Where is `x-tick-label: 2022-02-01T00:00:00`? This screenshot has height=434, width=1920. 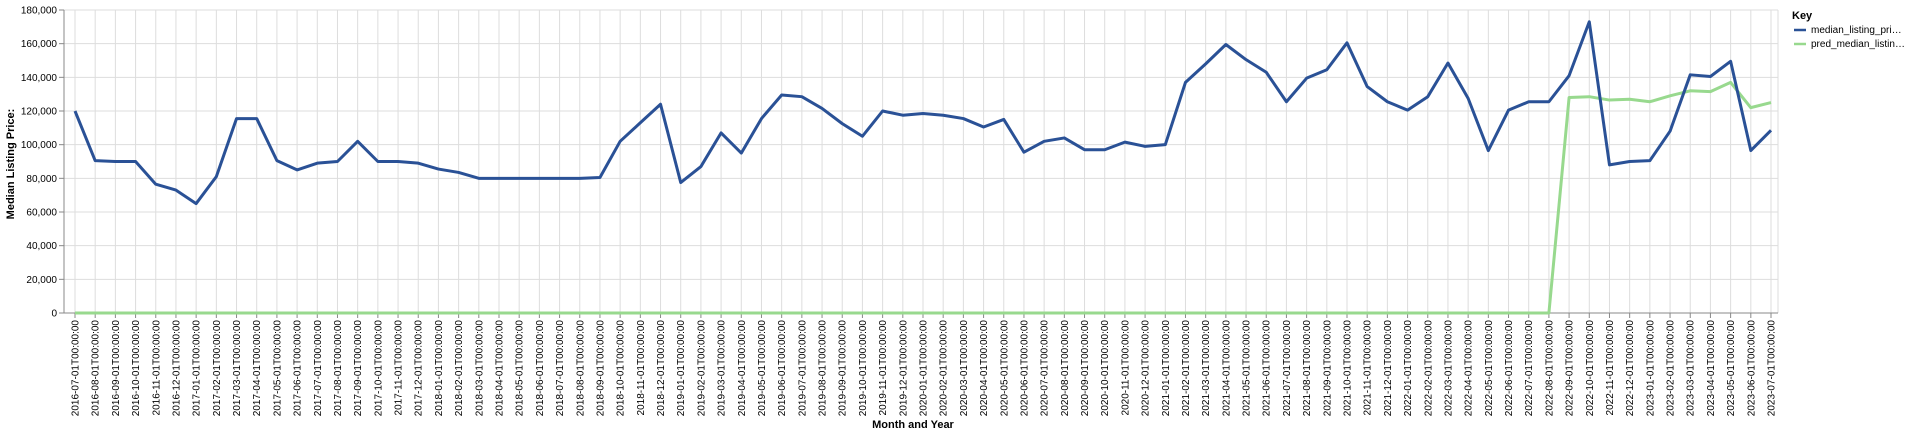 x-tick-label: 2022-02-01T00:00:00 is located at coordinates (1428, 368).